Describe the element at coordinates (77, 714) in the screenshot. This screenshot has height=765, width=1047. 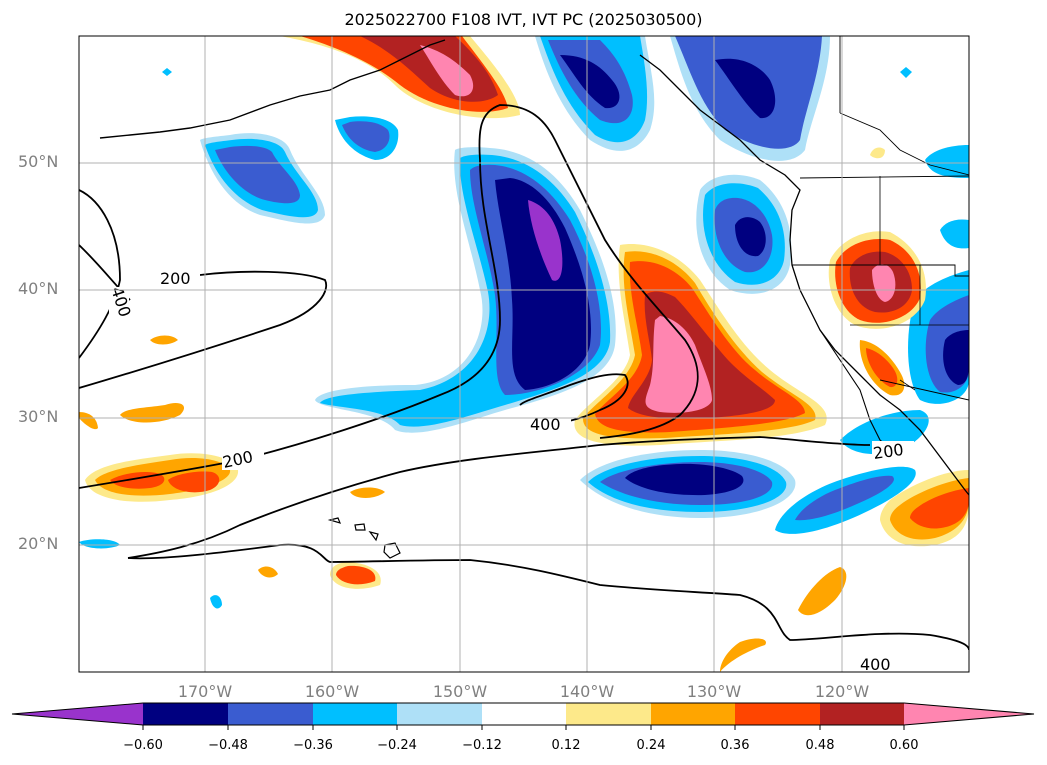
I see `colorbar-extend-min` at that location.